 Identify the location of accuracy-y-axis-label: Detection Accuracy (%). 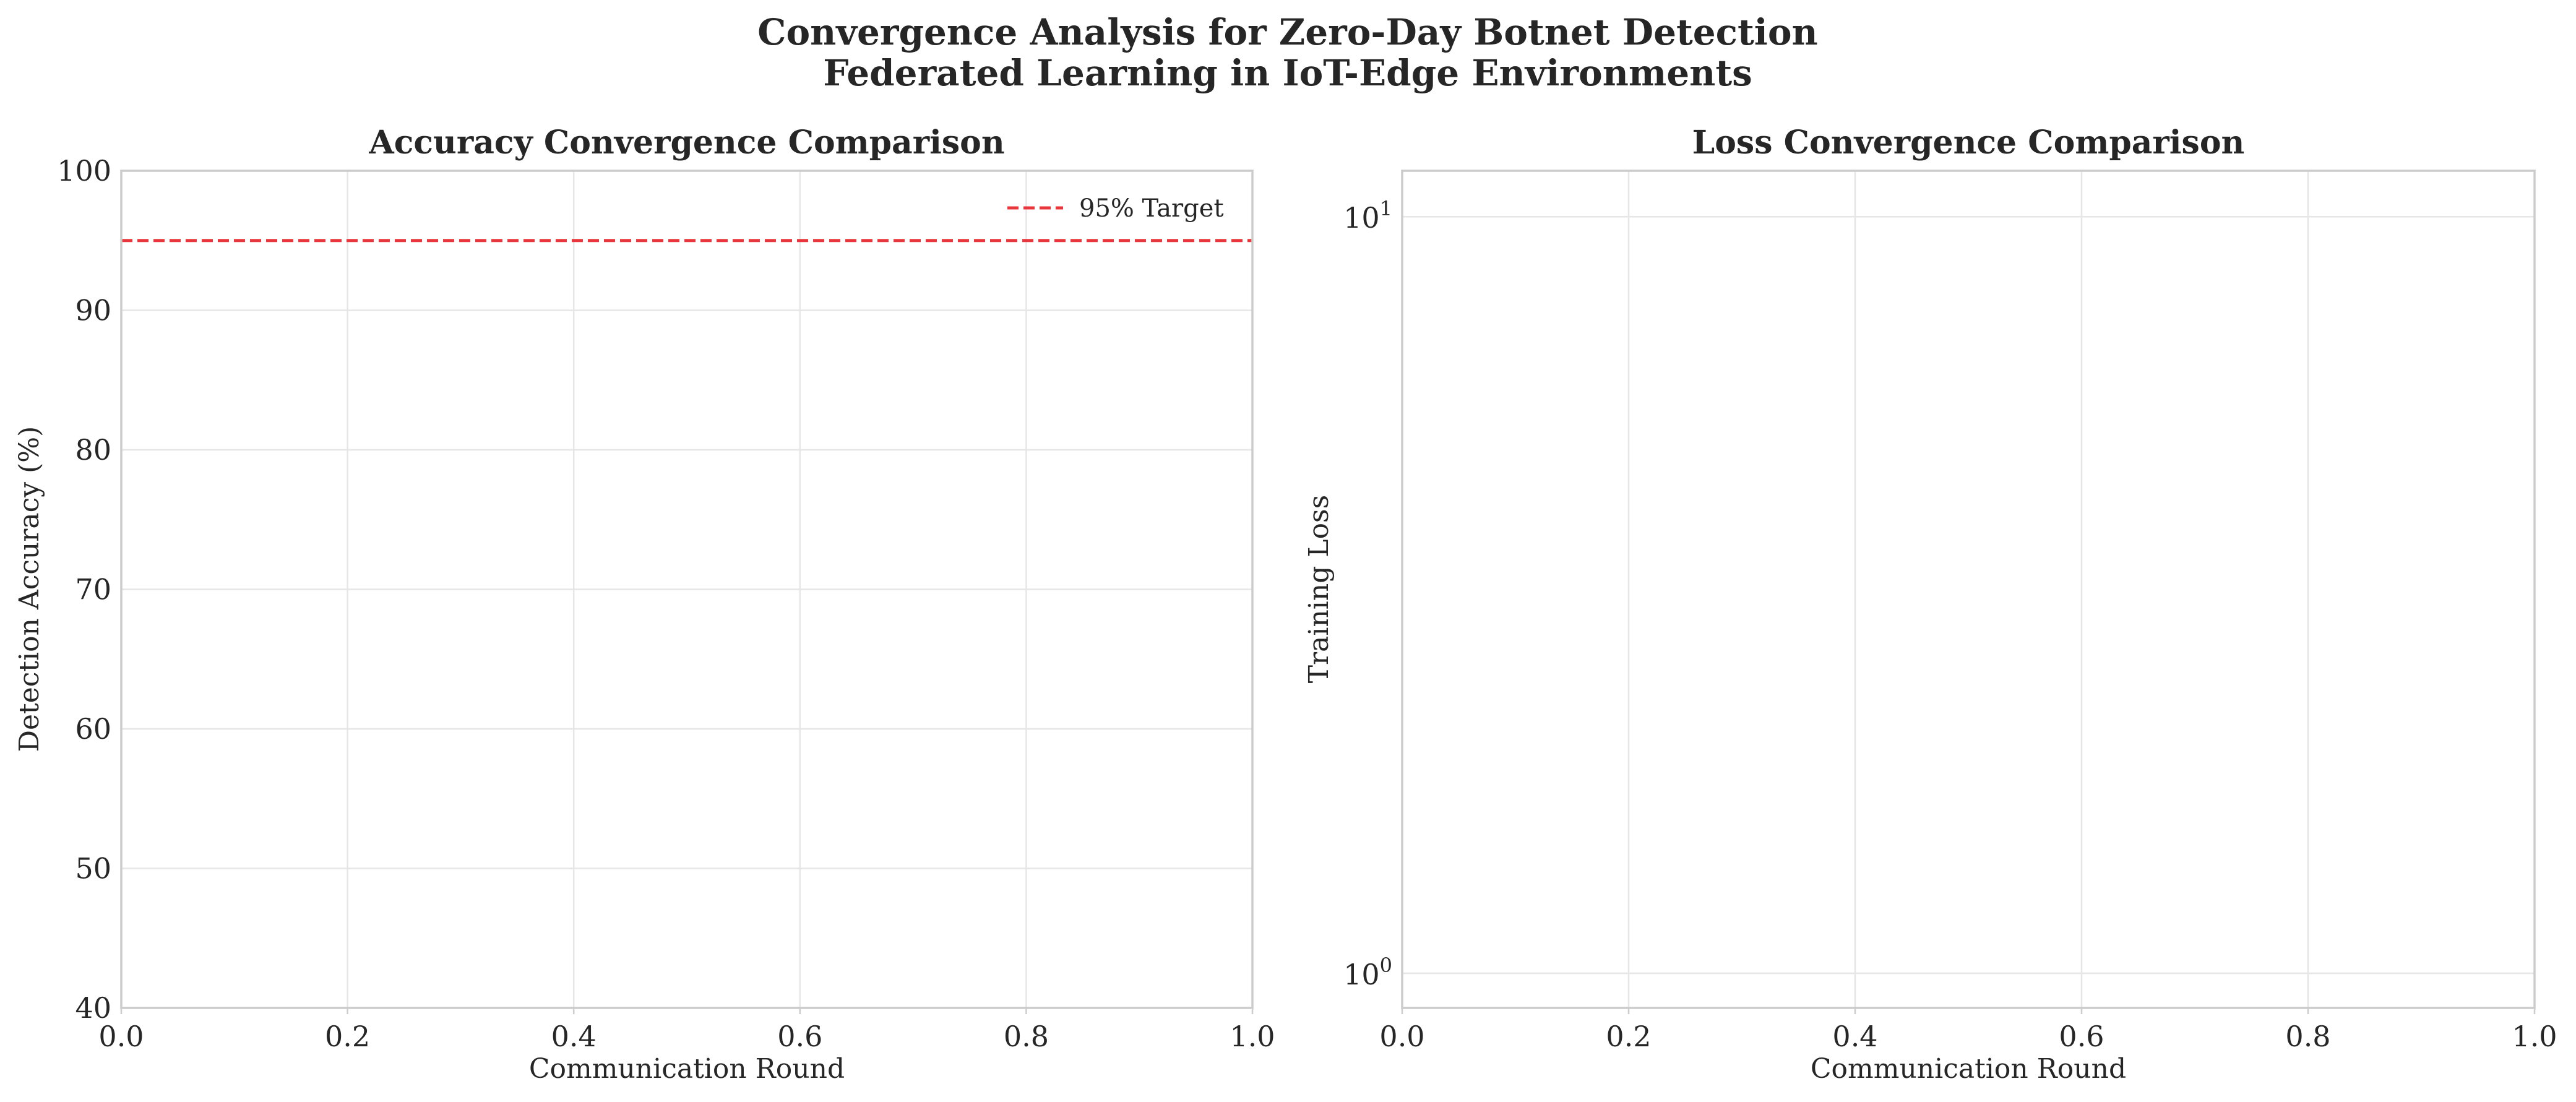
(29, 589).